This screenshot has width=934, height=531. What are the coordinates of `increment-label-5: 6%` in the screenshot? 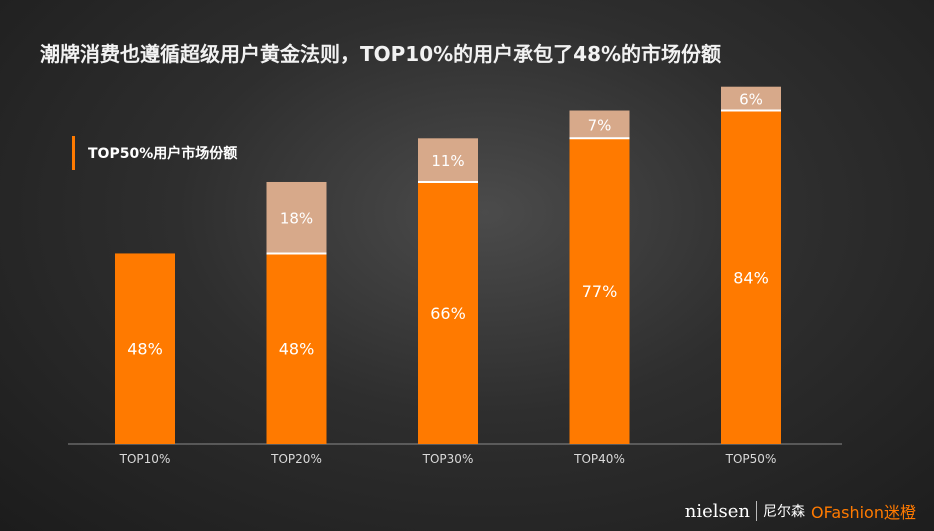 It's located at (751, 100).